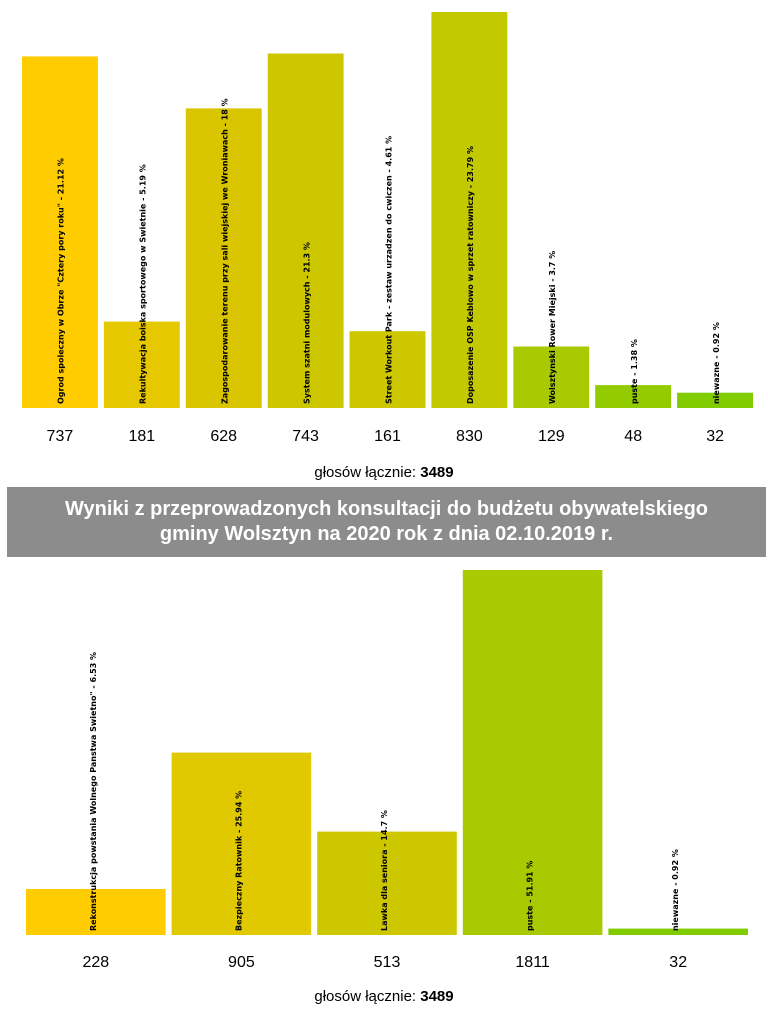  Describe the element at coordinates (469, 436) in the screenshot. I see `bar-value: 830` at that location.